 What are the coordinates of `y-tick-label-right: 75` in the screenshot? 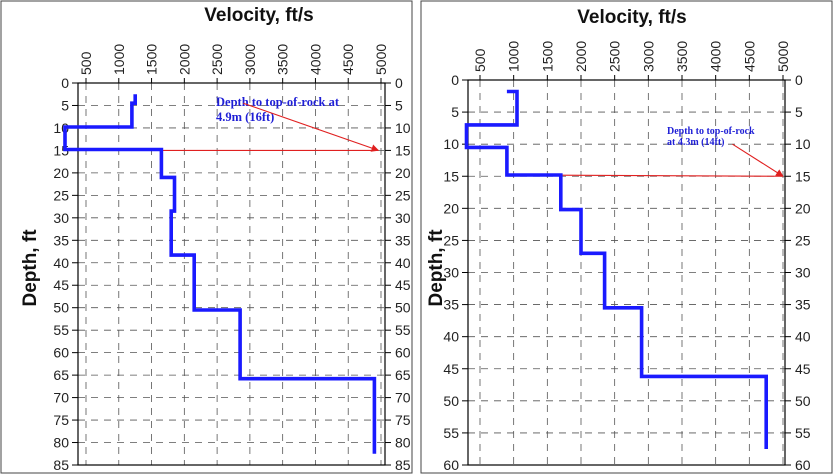 It's located at (403, 420).